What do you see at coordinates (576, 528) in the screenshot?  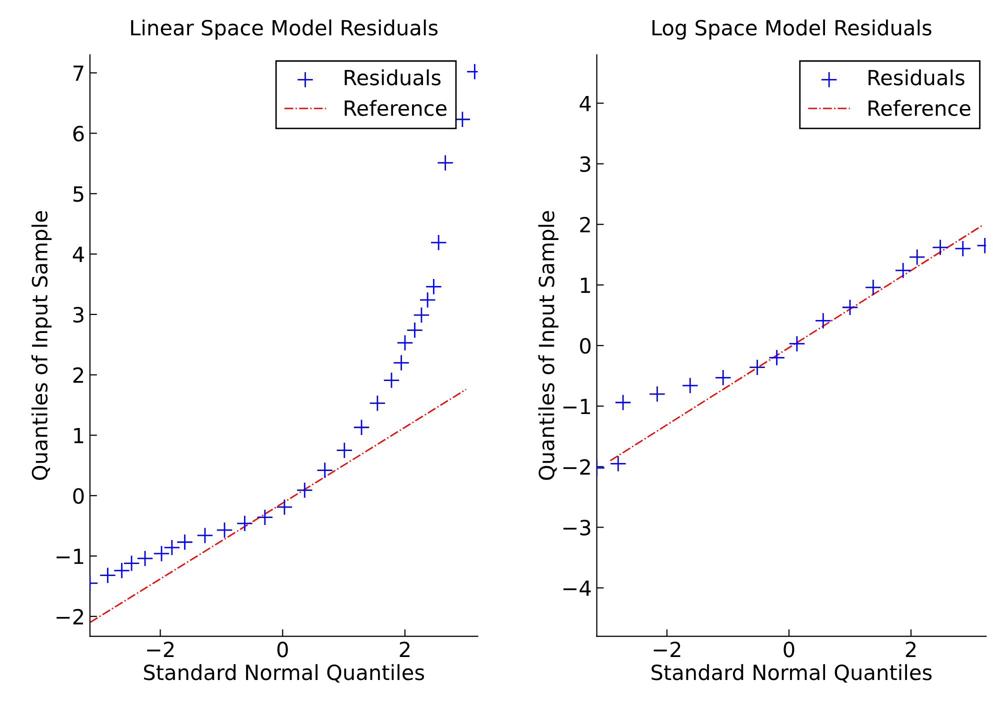 I see `y-tick-label: −3` at bounding box center [576, 528].